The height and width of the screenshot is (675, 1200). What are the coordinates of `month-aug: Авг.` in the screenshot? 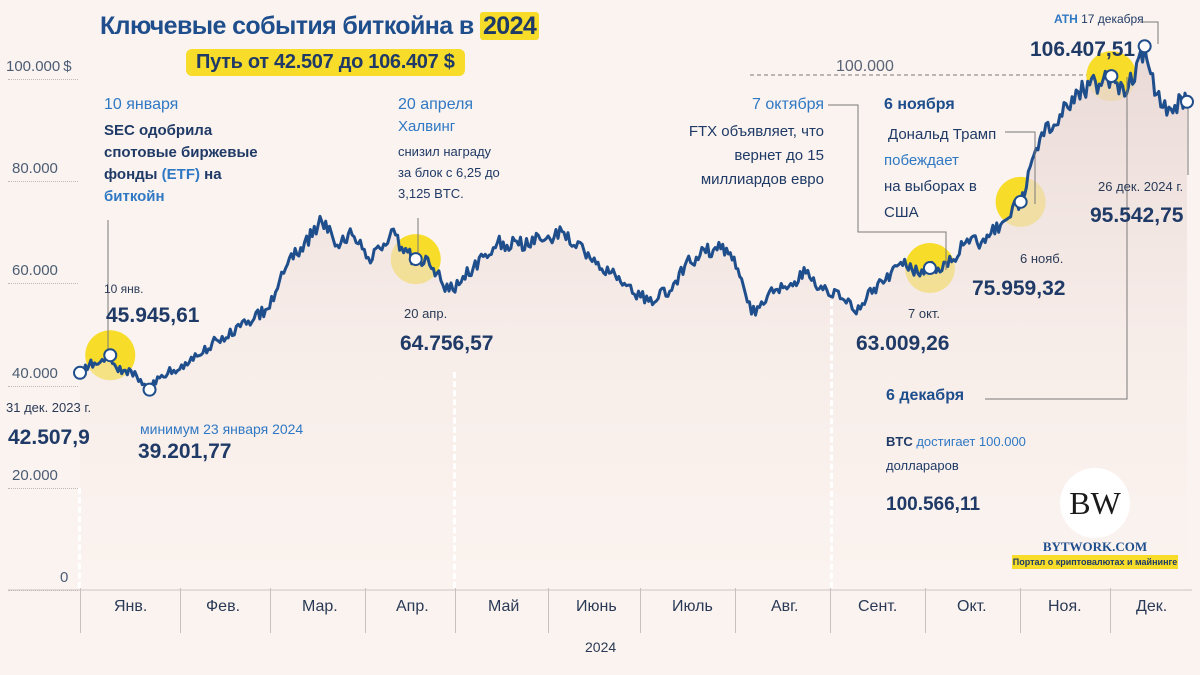 It's located at (785, 606).